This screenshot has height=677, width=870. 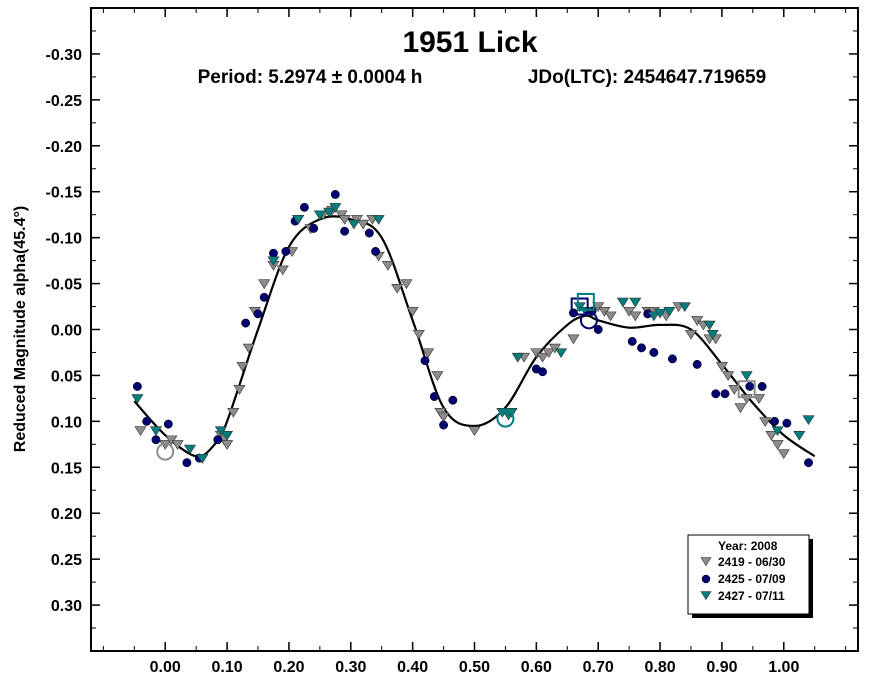 What do you see at coordinates (64, 147) in the screenshot?
I see `y-tick-label: -0.20` at bounding box center [64, 147].